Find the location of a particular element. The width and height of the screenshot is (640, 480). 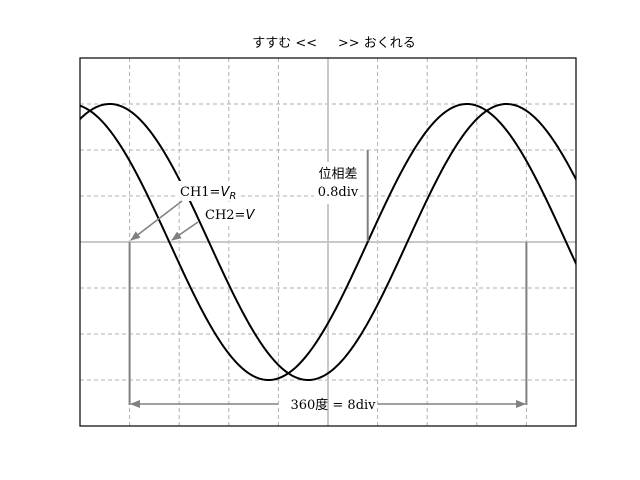

ch1-label-bg is located at coordinates (207, 191).